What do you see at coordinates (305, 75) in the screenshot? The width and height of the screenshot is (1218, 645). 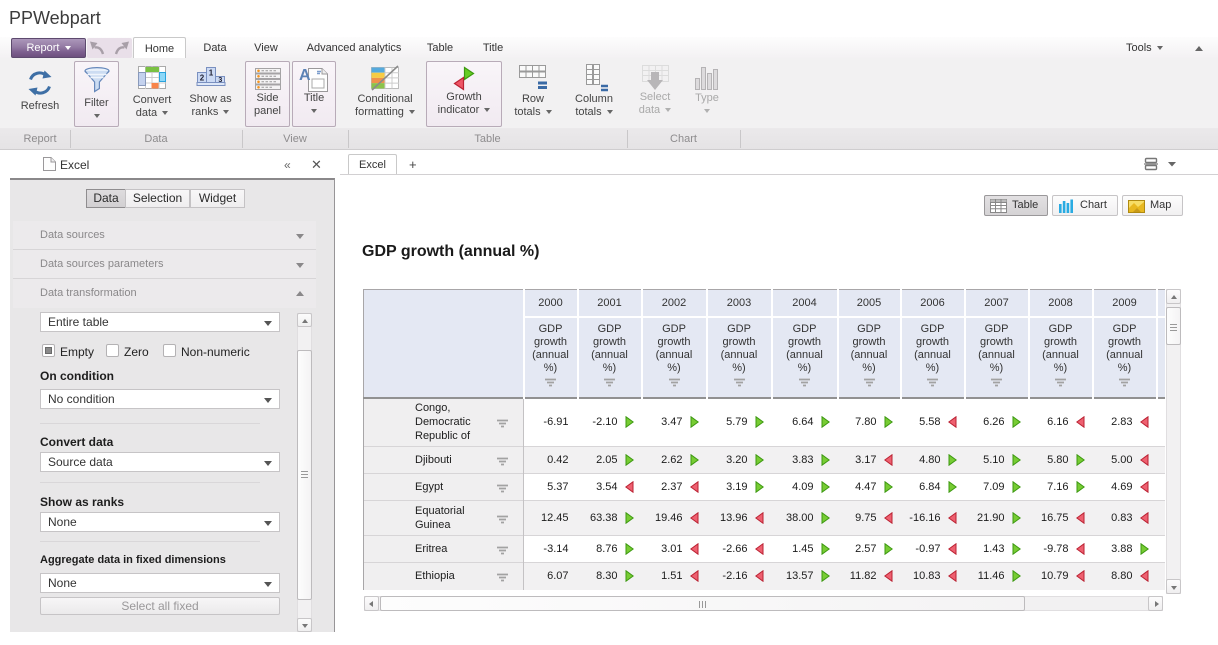 I see `svg-text: A` at bounding box center [305, 75].